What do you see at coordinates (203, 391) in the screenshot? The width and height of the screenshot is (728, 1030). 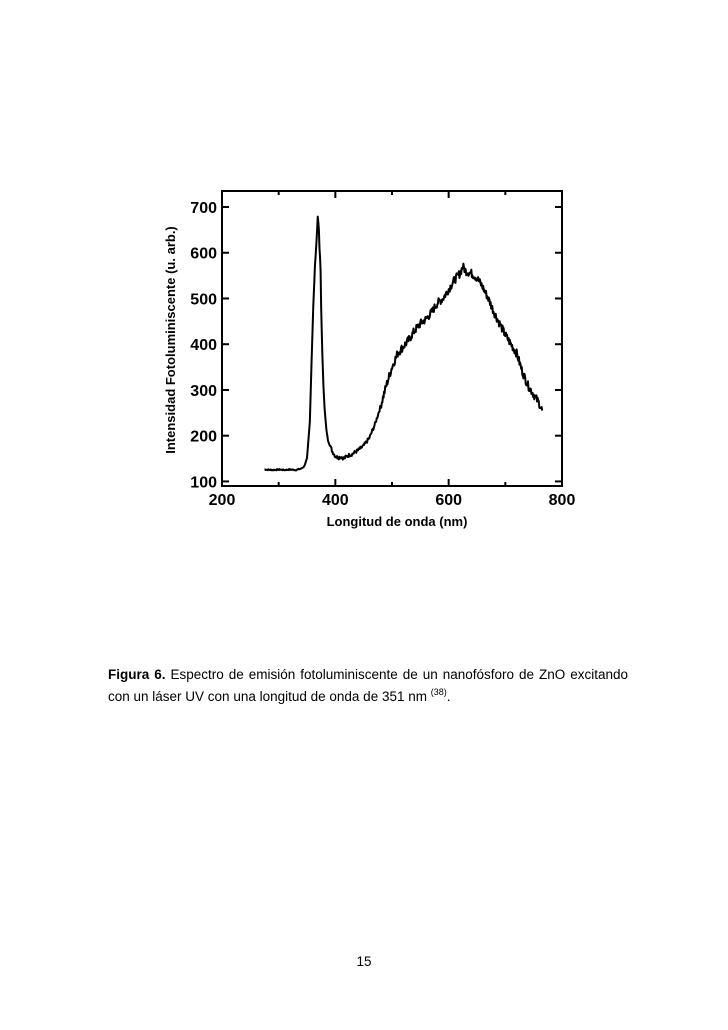 I see `y-tick-label: 300` at bounding box center [203, 391].